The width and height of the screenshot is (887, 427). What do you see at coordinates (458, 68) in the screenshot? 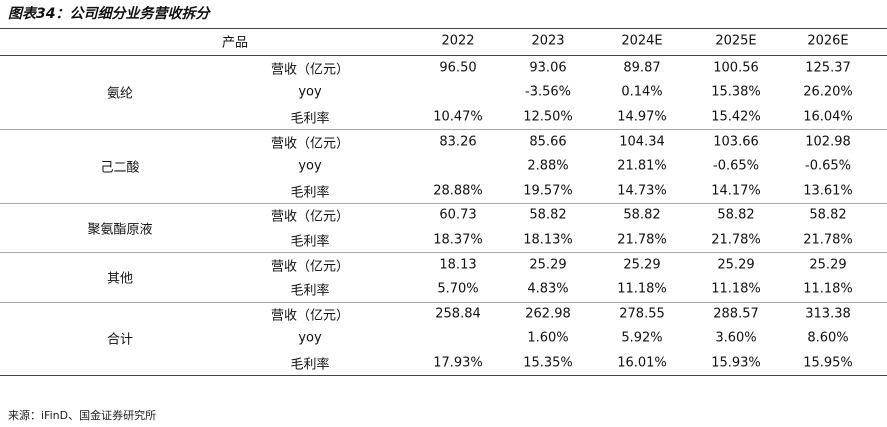
I see `value-cell: 96.50` at bounding box center [458, 68].